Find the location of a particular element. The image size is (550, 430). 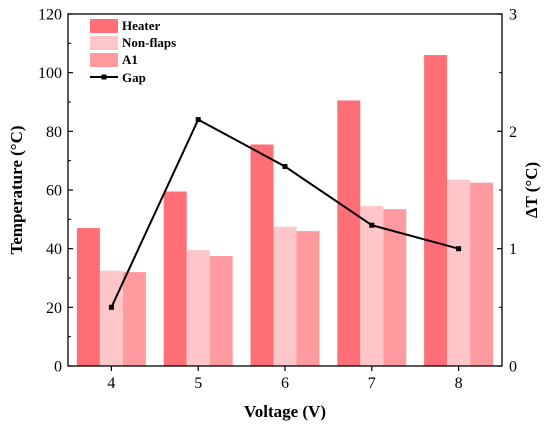

y-right-tick-label: 1 is located at coordinates (513, 249).